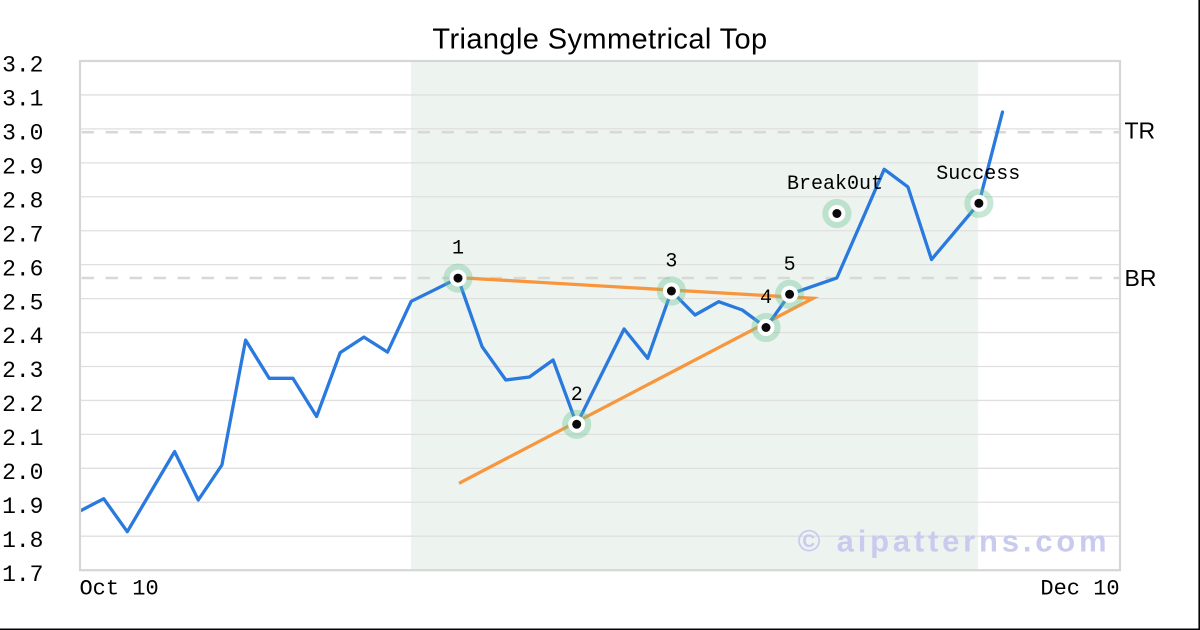 The width and height of the screenshot is (1200, 630). I want to click on svg-text: 3, so click(671, 262).